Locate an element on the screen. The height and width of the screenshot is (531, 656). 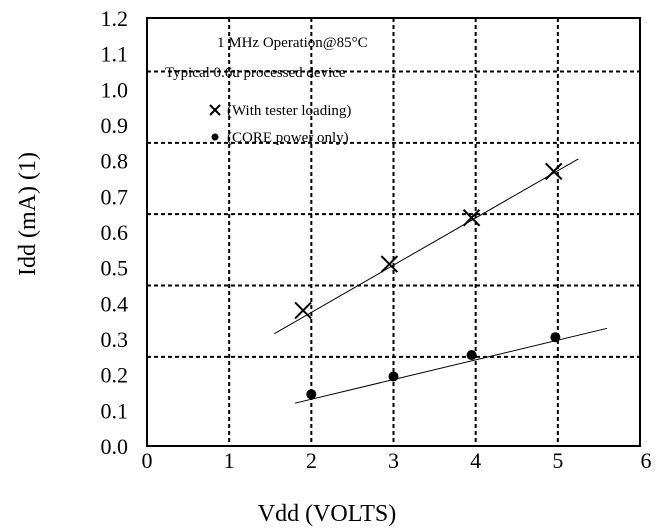
y-axis-title: Idd (mA) (1) is located at coordinates (28, 214).